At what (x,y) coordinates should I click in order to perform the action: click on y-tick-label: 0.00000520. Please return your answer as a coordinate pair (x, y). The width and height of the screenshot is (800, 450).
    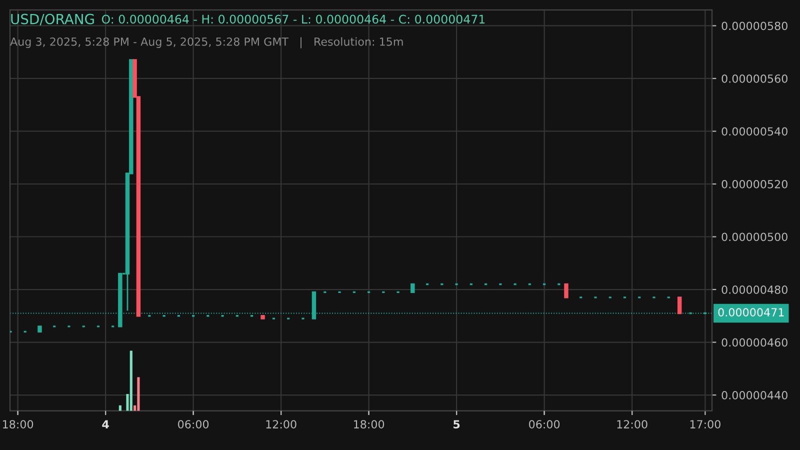
    Looking at the image, I should click on (755, 184).